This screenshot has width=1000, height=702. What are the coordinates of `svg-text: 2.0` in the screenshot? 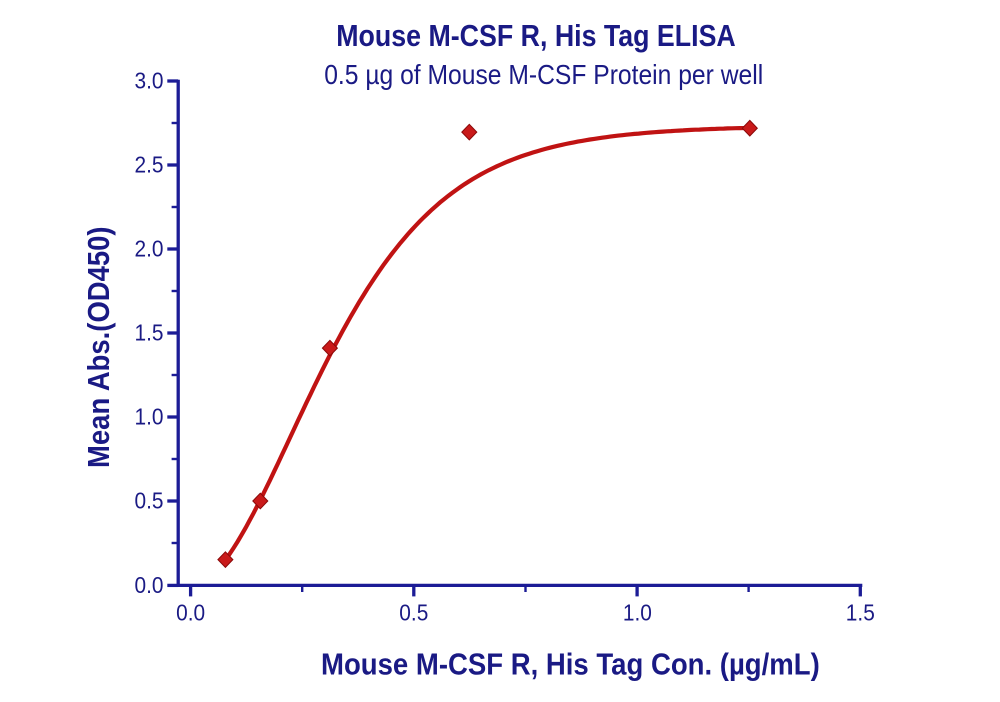 It's located at (149, 249).